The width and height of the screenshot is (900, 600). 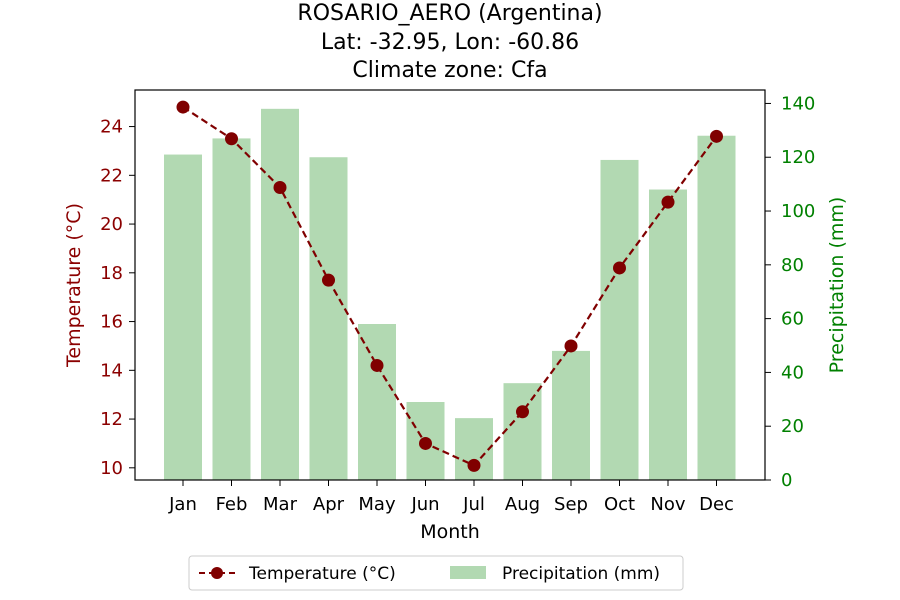 I want to click on chart-title-line-3: Climate zone: Cfa, so click(x=449, y=70).